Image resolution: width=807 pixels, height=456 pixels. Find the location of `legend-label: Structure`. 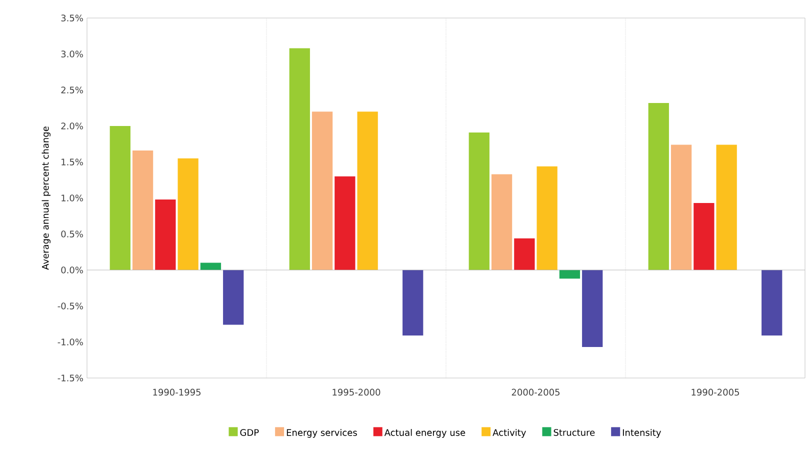

legend-label: Structure is located at coordinates (574, 432).